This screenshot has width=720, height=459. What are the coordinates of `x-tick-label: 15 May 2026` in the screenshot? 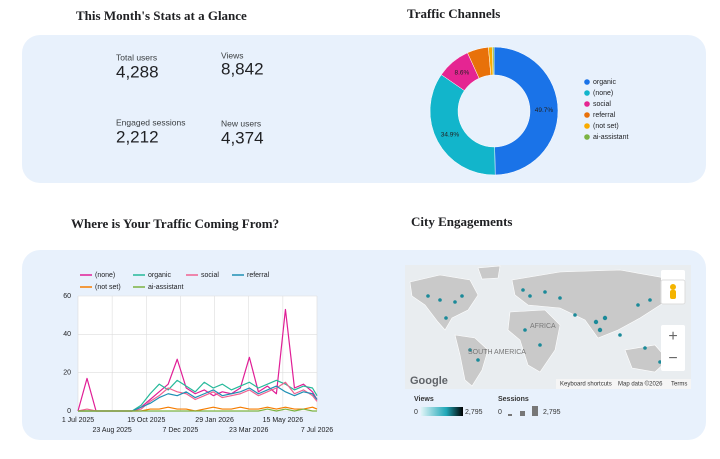 It's located at (283, 420).